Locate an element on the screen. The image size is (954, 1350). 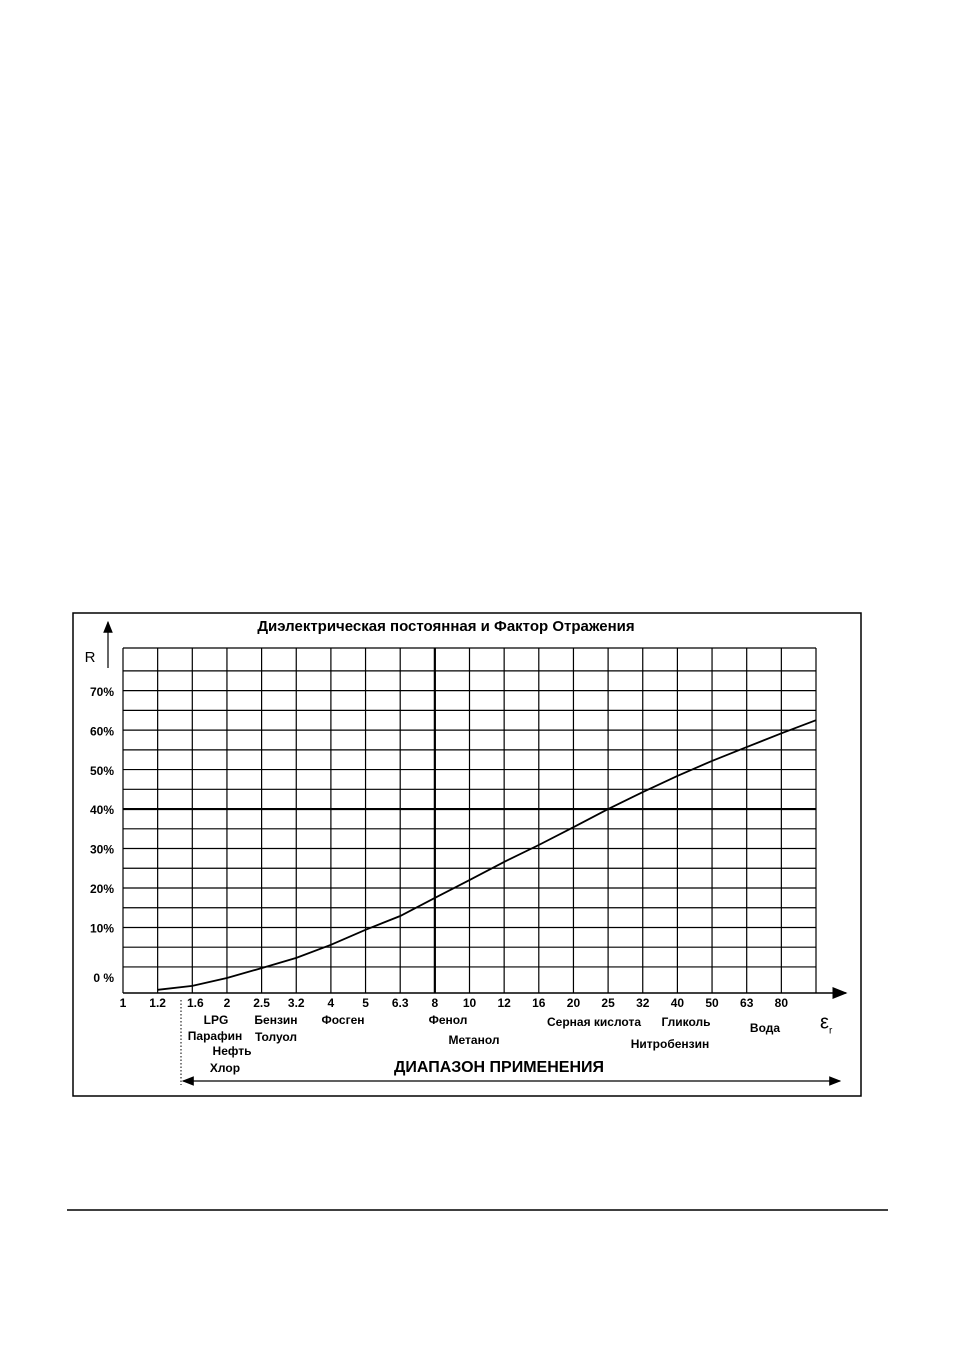
material-label: Метанол is located at coordinates (474, 1040).